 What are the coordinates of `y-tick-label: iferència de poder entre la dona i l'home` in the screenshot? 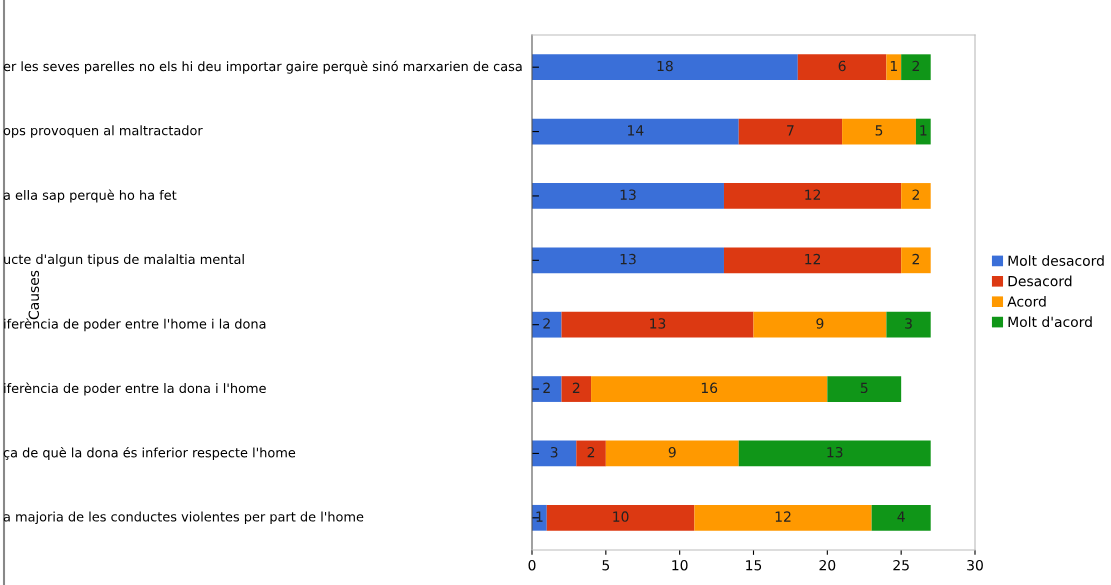 It's located at (135, 389).